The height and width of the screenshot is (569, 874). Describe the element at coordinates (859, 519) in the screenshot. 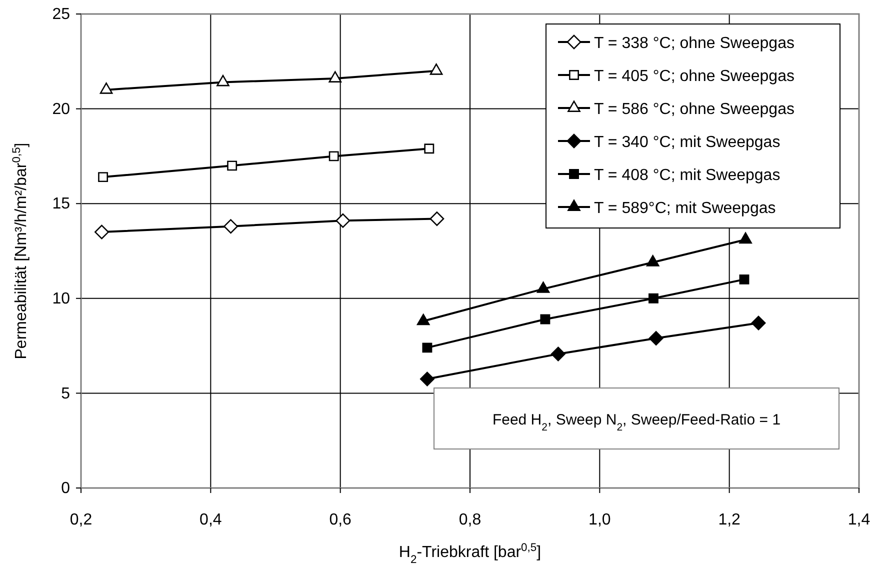

I see `x-tick-label: 1,4` at that location.